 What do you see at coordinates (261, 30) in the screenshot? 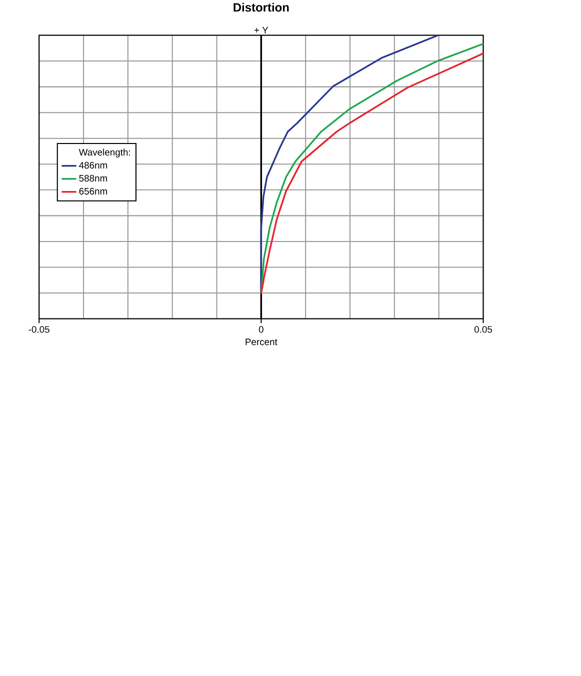
I see `y-axis-title: + Y` at bounding box center [261, 30].